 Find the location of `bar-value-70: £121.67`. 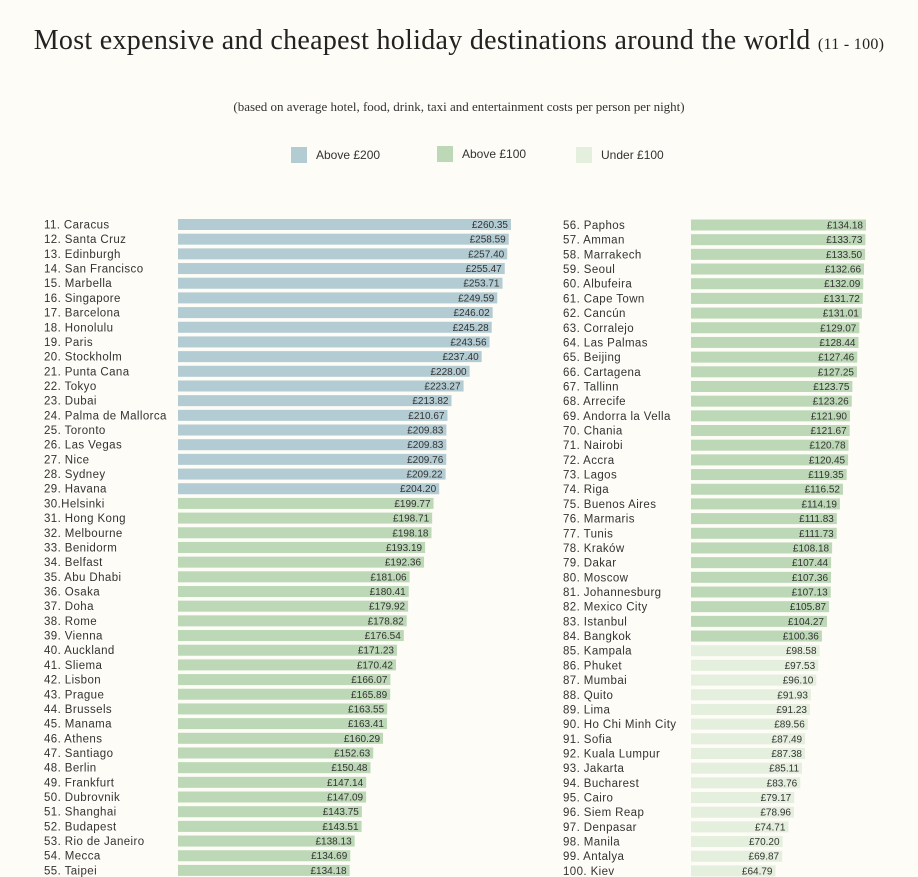

bar-value-70: £121.67 is located at coordinates (829, 431).